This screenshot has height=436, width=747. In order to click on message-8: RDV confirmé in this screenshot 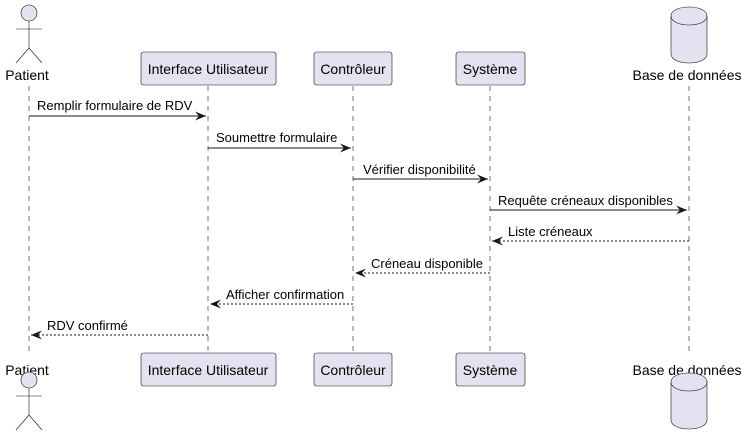, I will do `click(119, 329)`.